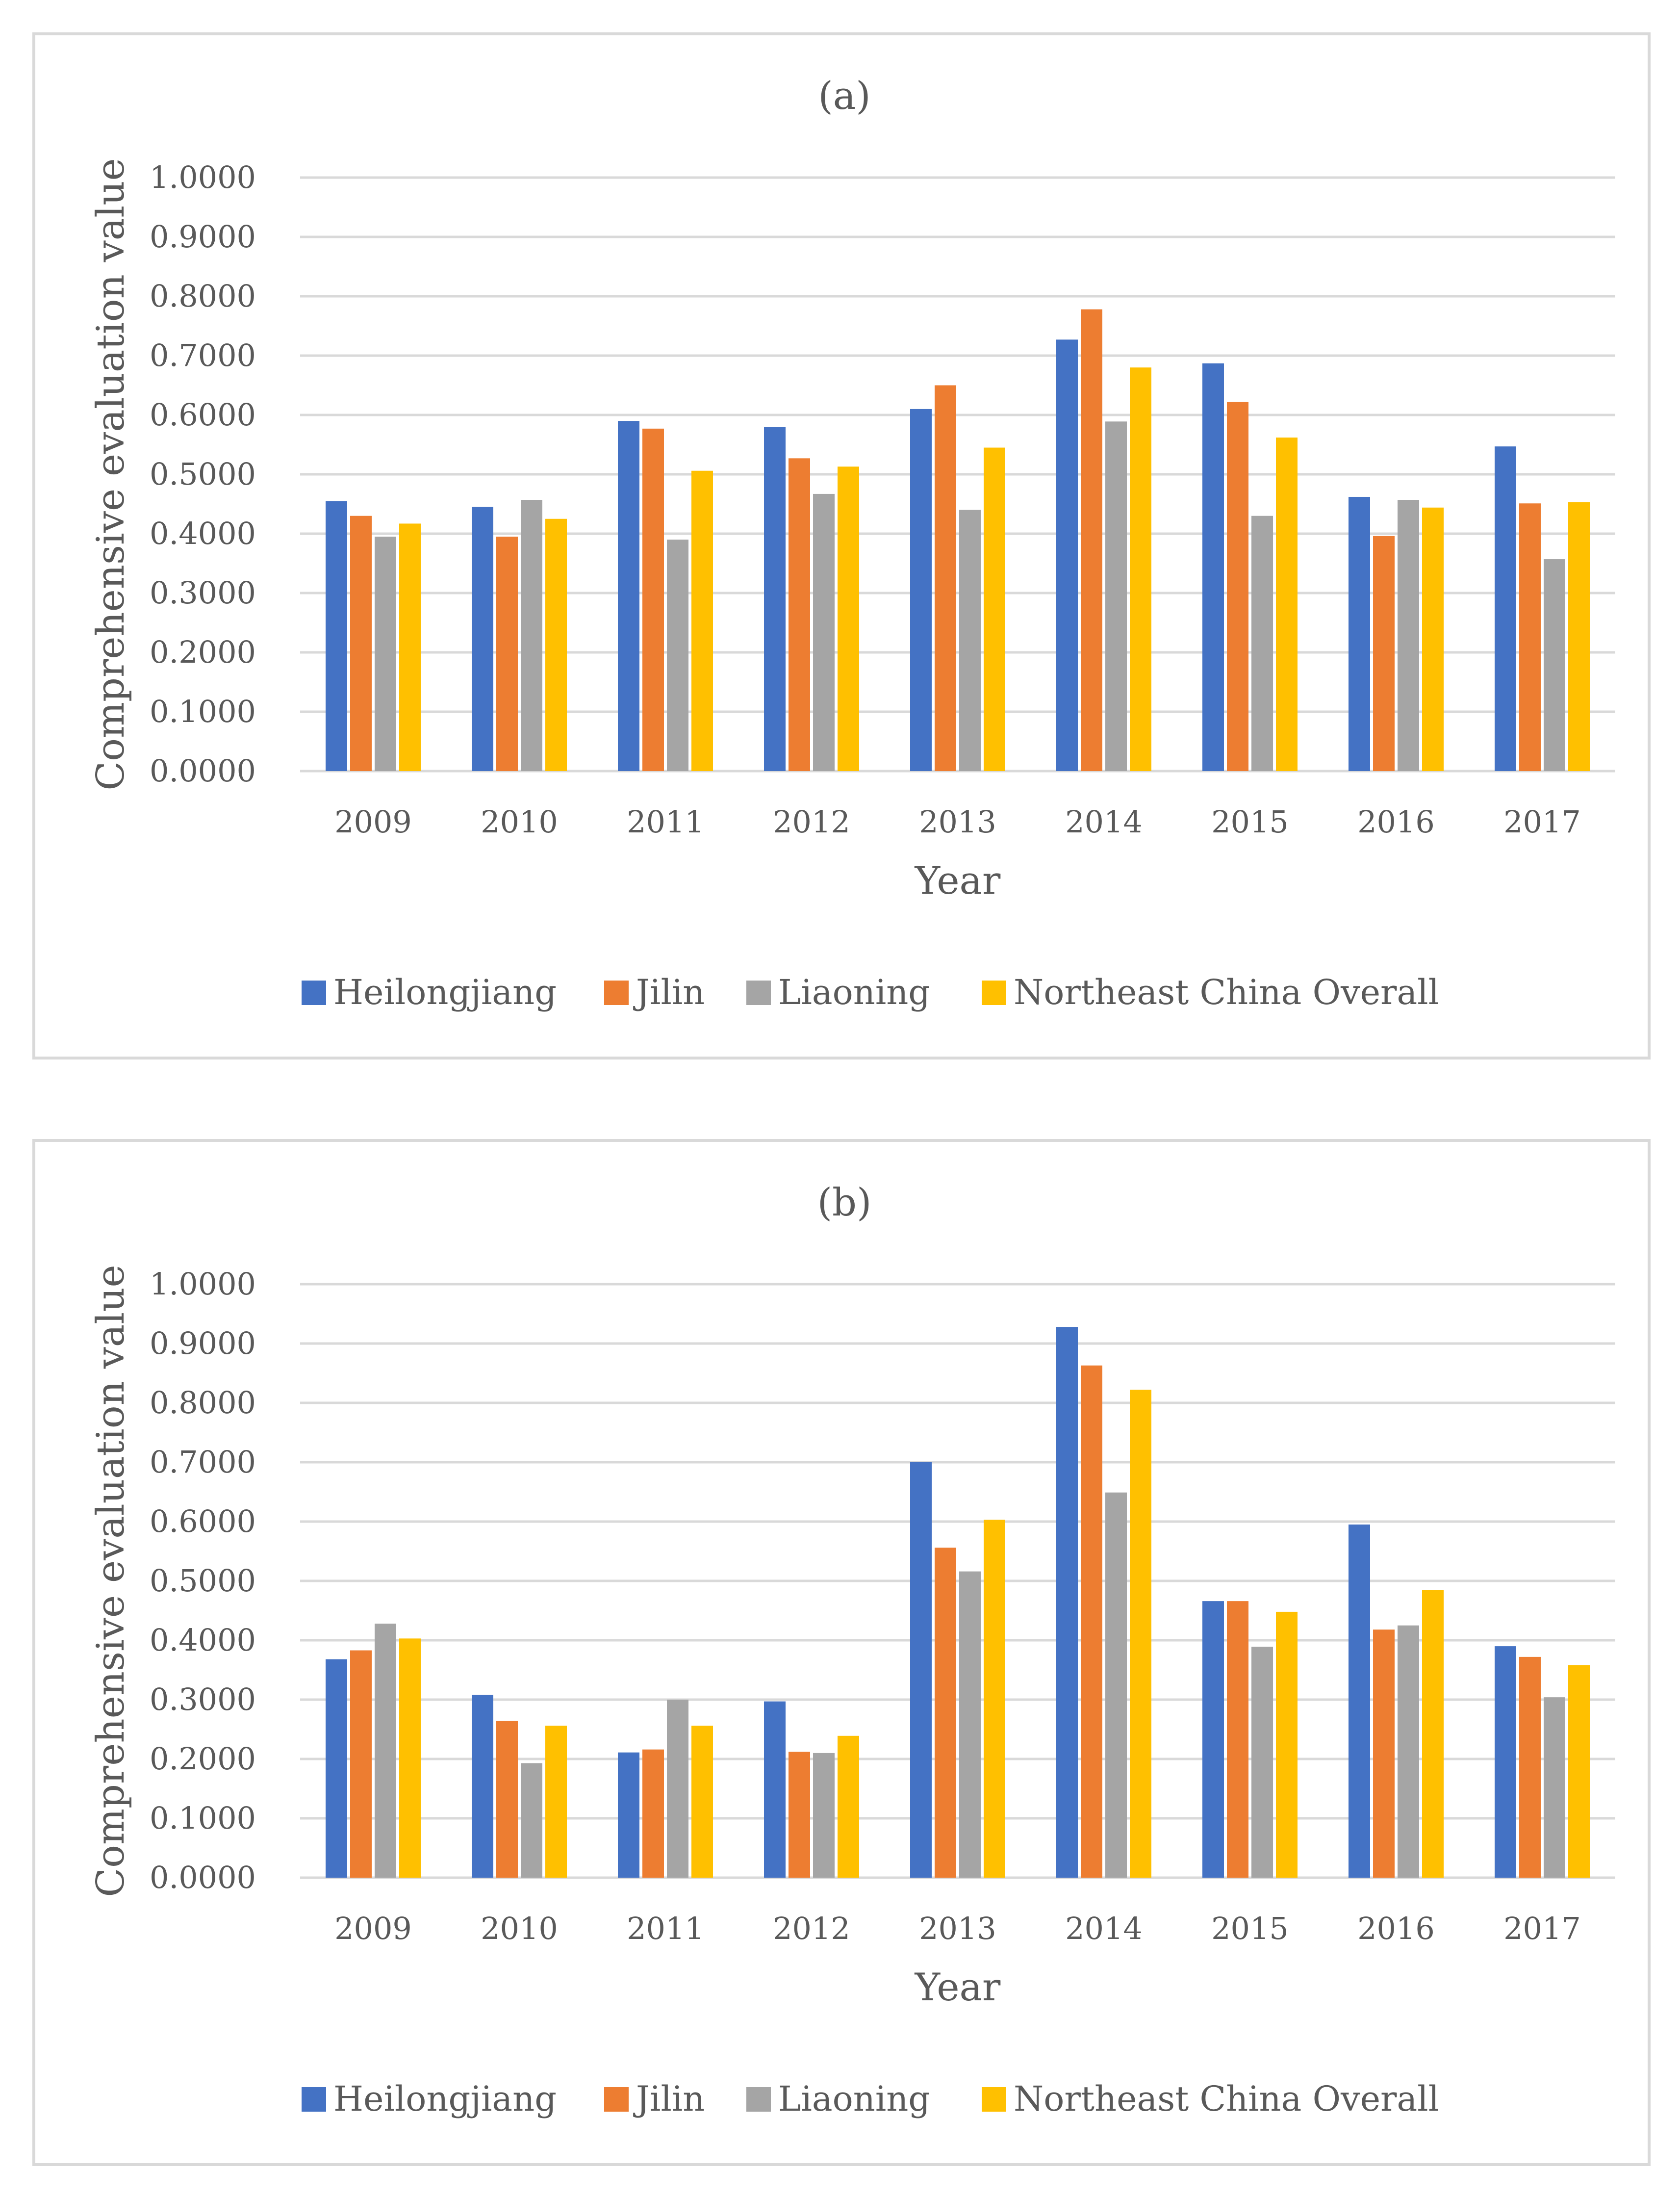 This screenshot has width=1680, height=2197. I want to click on chart-b-y-tick-label: 0.2000, so click(203, 1759).